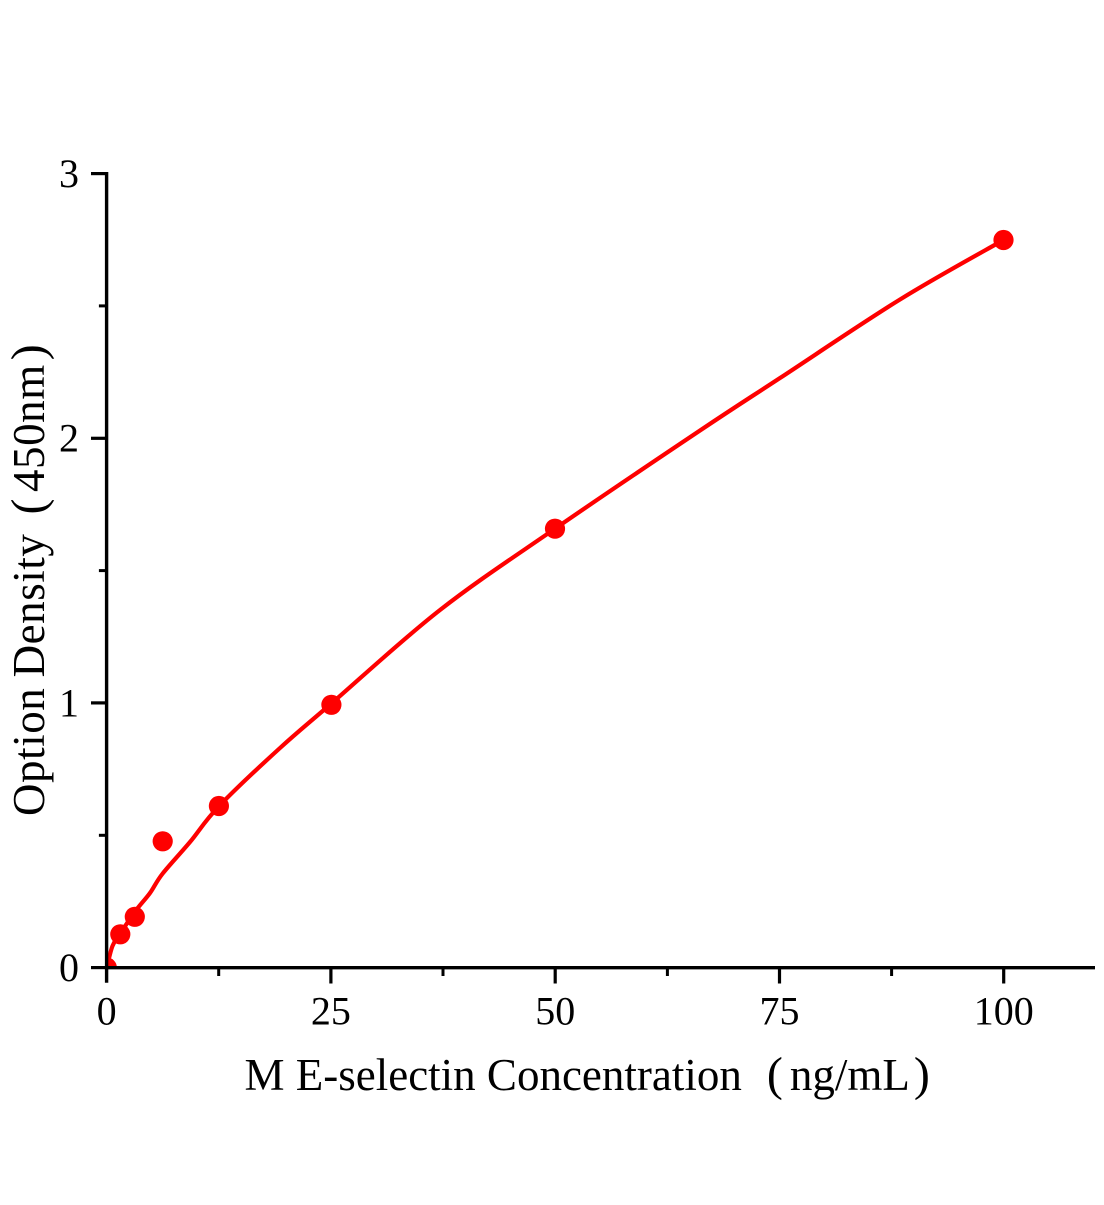 The image size is (1104, 1205). I want to click on svg-text: 2, so click(69, 438).